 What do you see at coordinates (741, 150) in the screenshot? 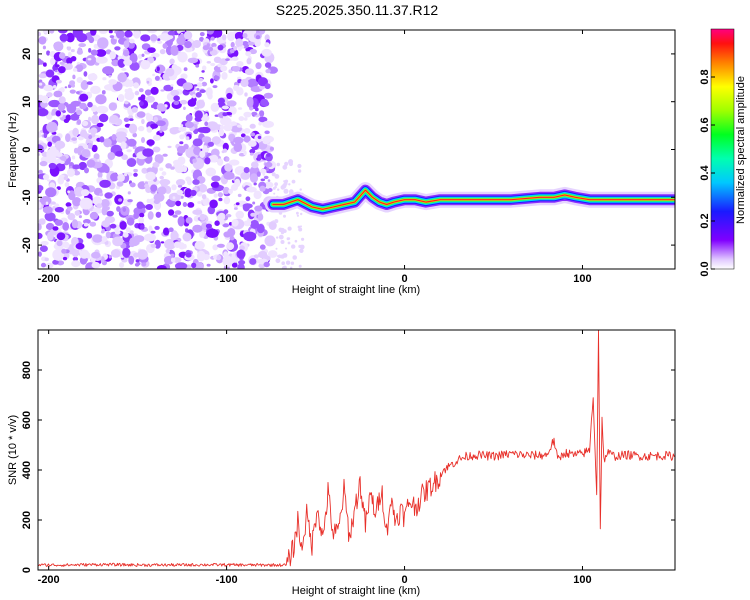
I see `colorbar-label: Normalized spectral amplitude` at bounding box center [741, 150].